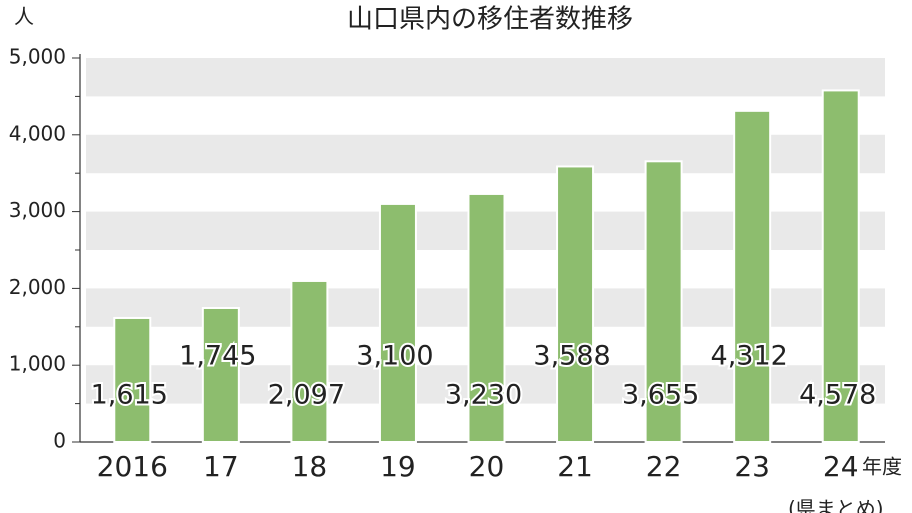  I want to click on x-tick-label: 2016, so click(132, 466).